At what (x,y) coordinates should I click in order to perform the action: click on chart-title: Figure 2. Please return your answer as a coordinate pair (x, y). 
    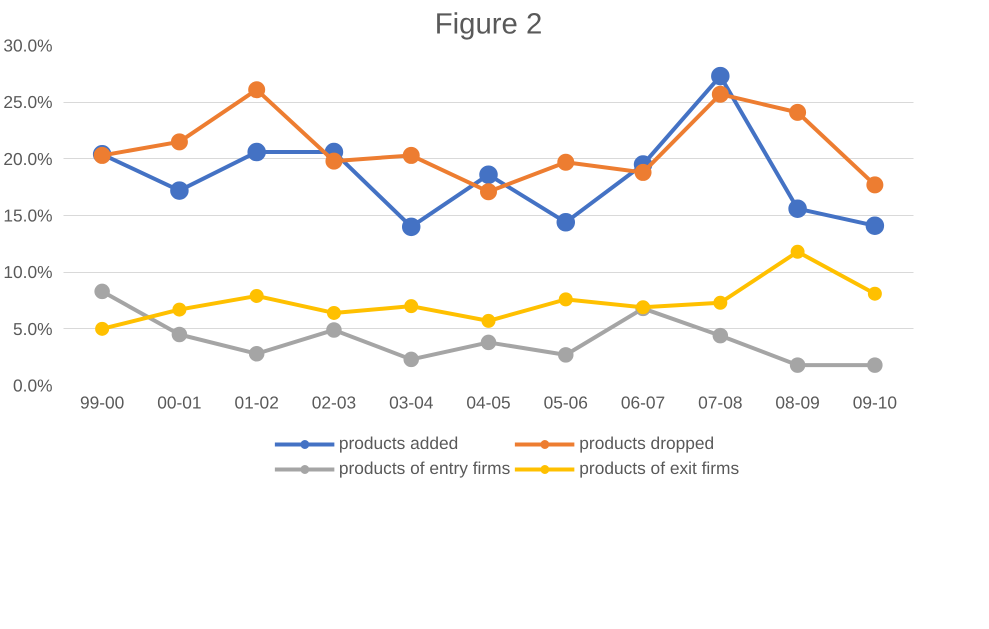
    Looking at the image, I should click on (488, 24).